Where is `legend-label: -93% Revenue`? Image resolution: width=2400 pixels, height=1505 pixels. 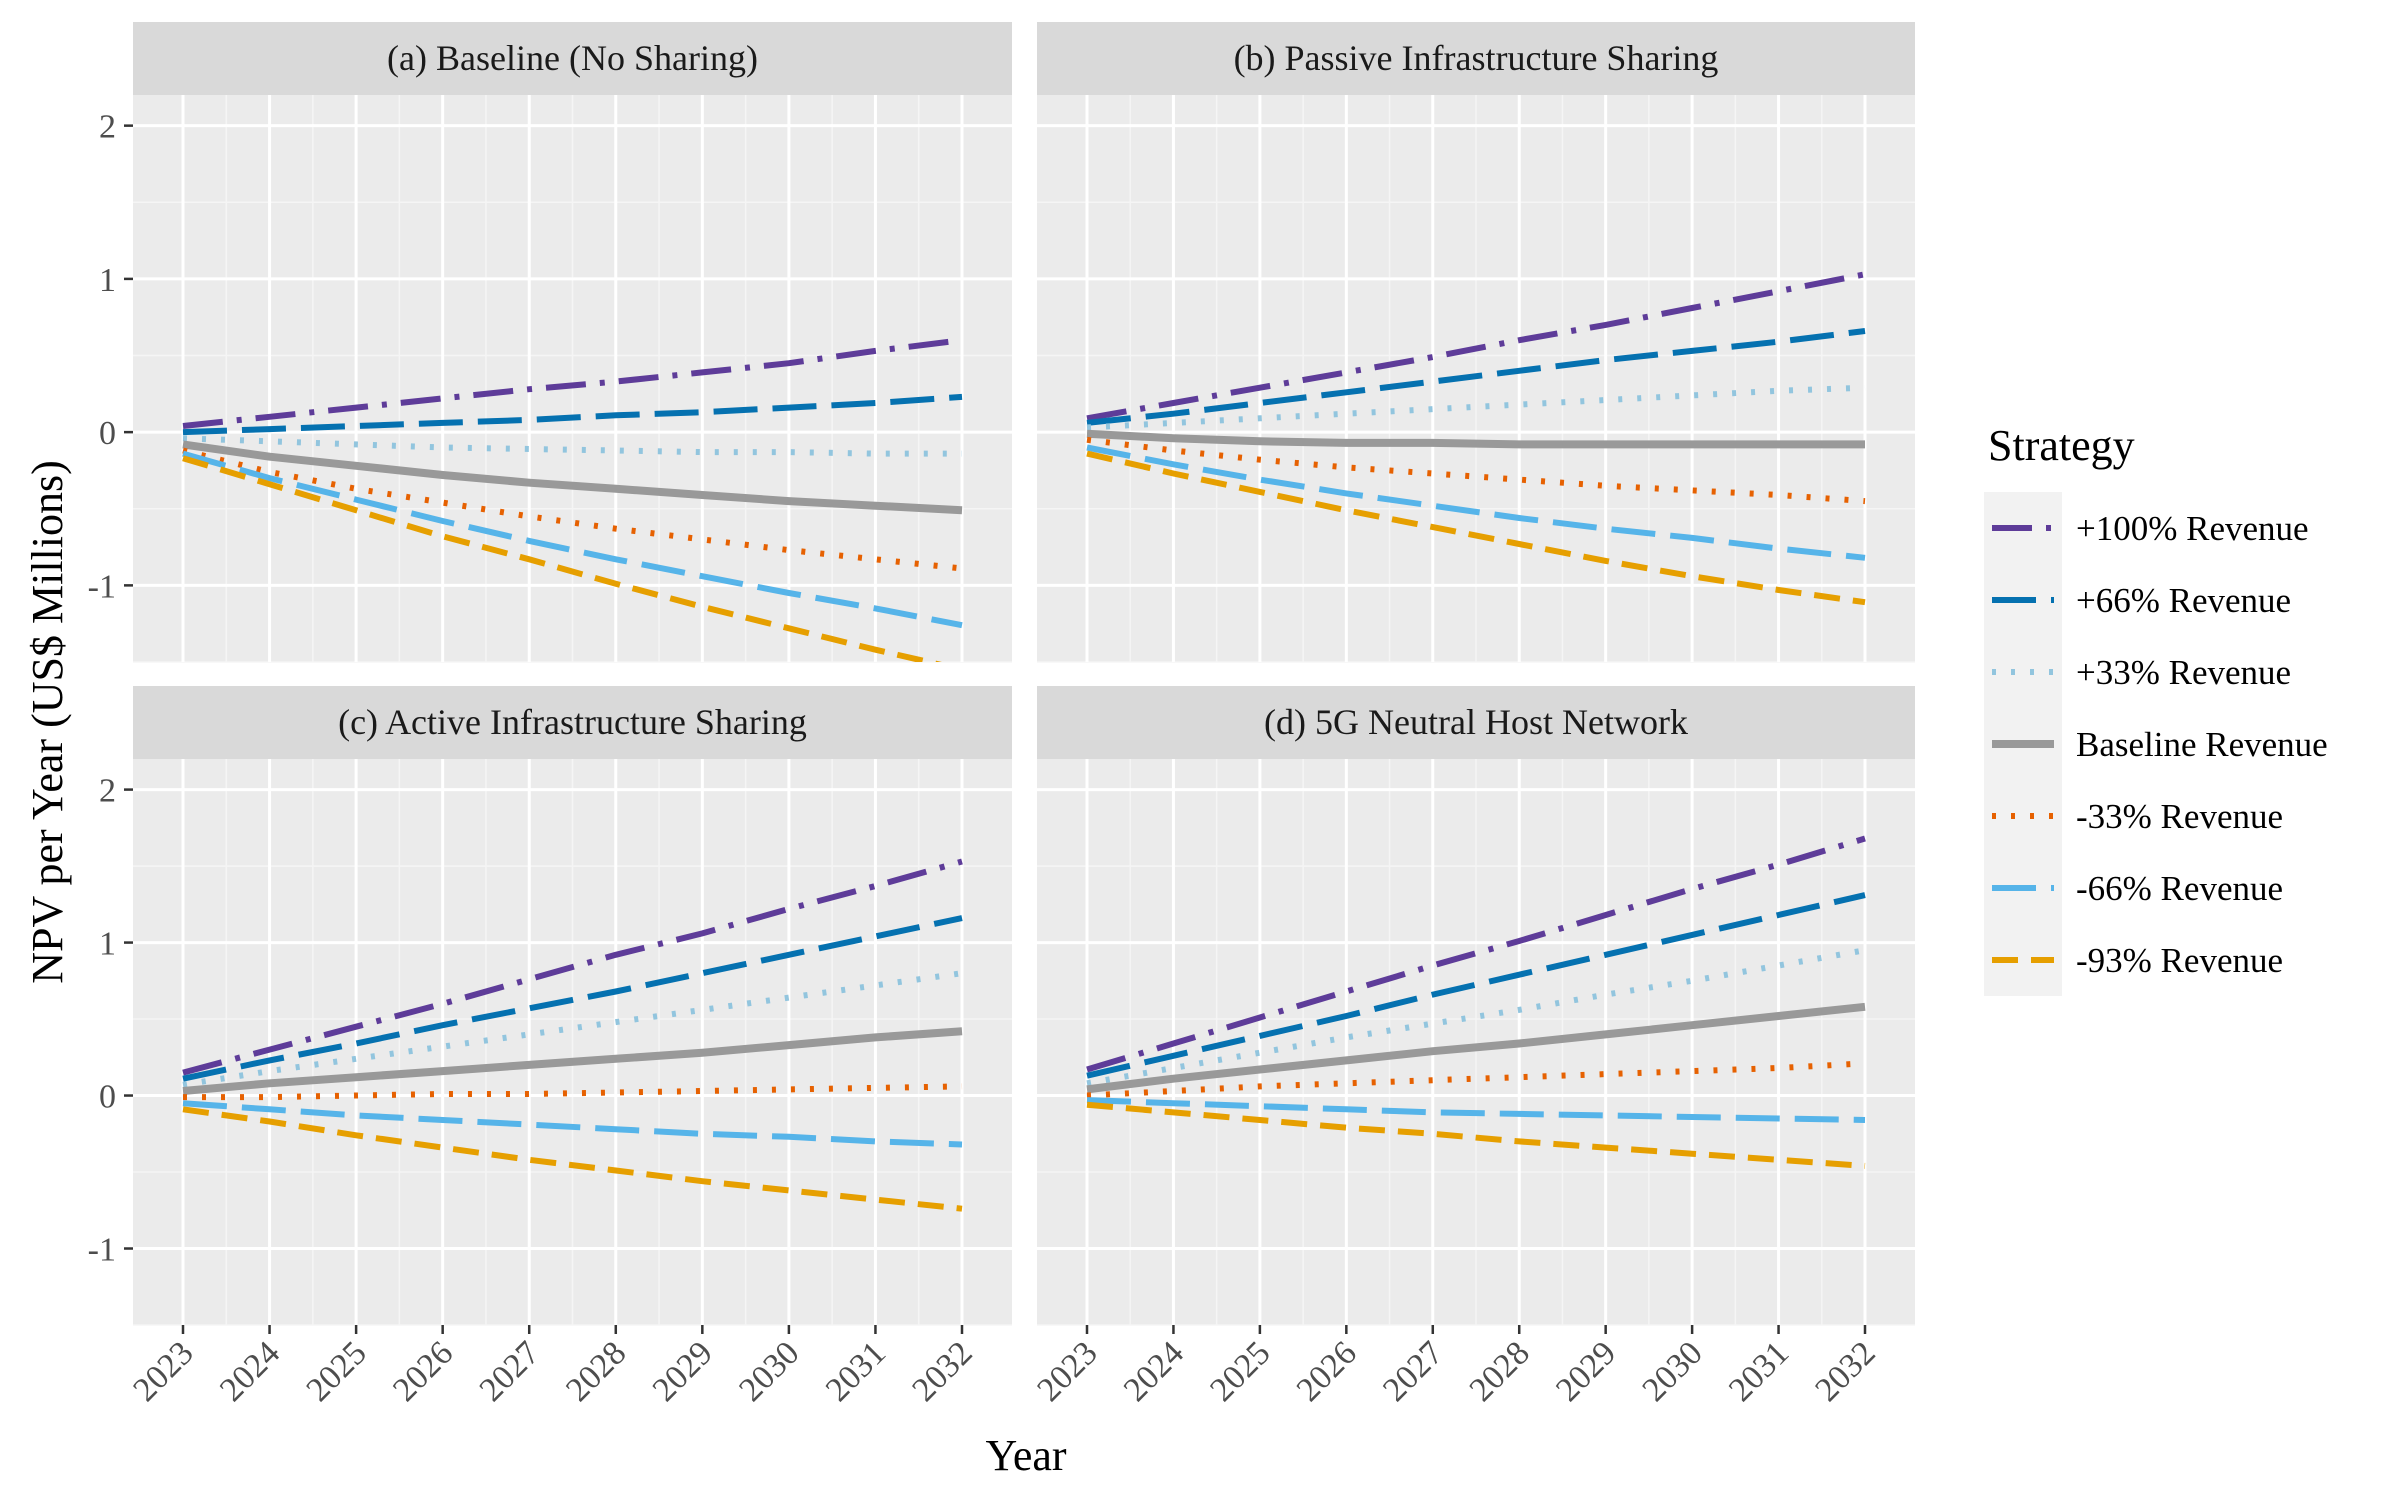 legend-label: -93% Revenue is located at coordinates (2179, 960).